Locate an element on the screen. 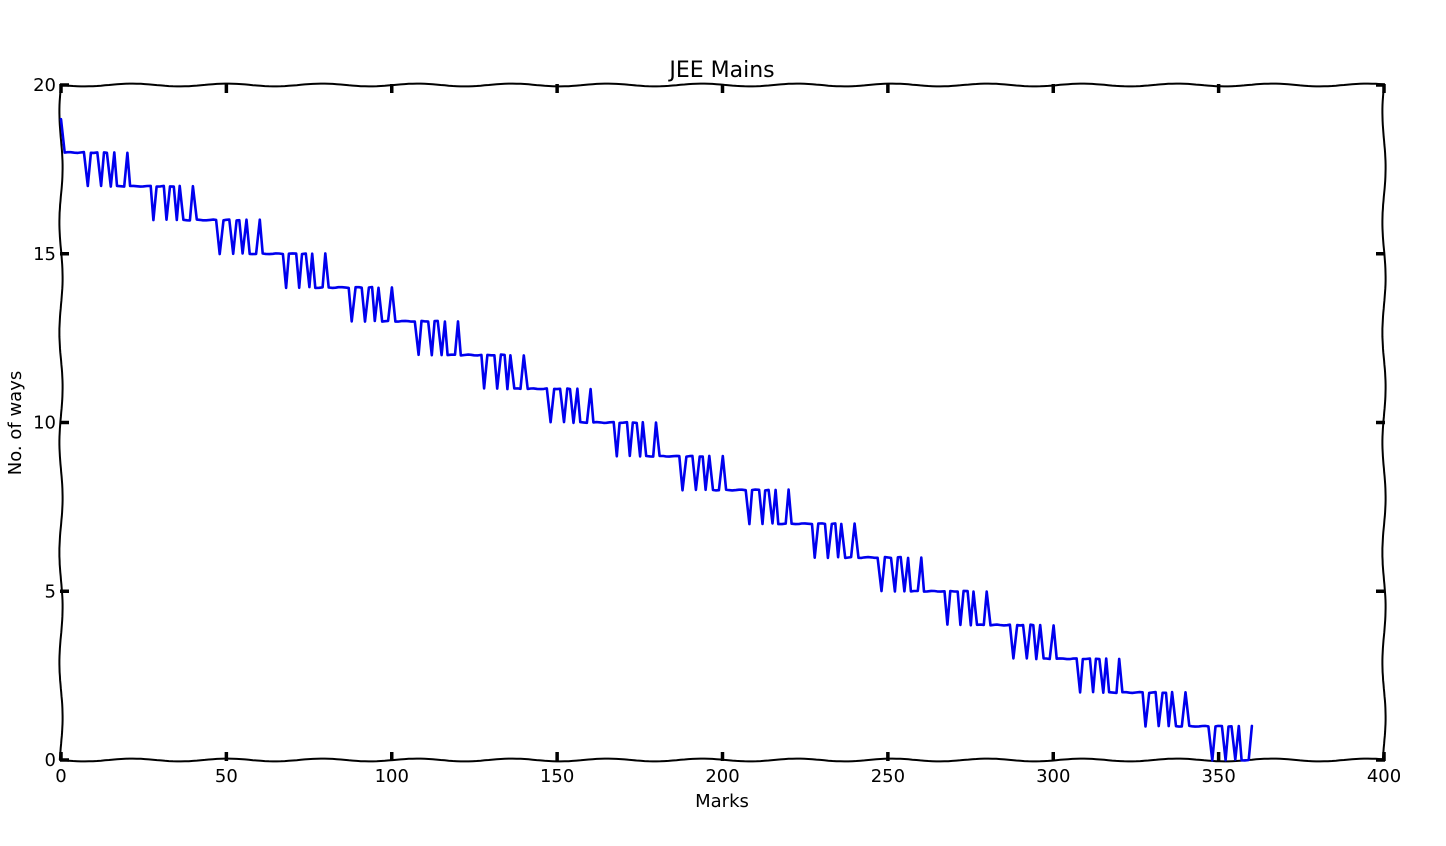  x-tick-label: 100 is located at coordinates (392, 776).